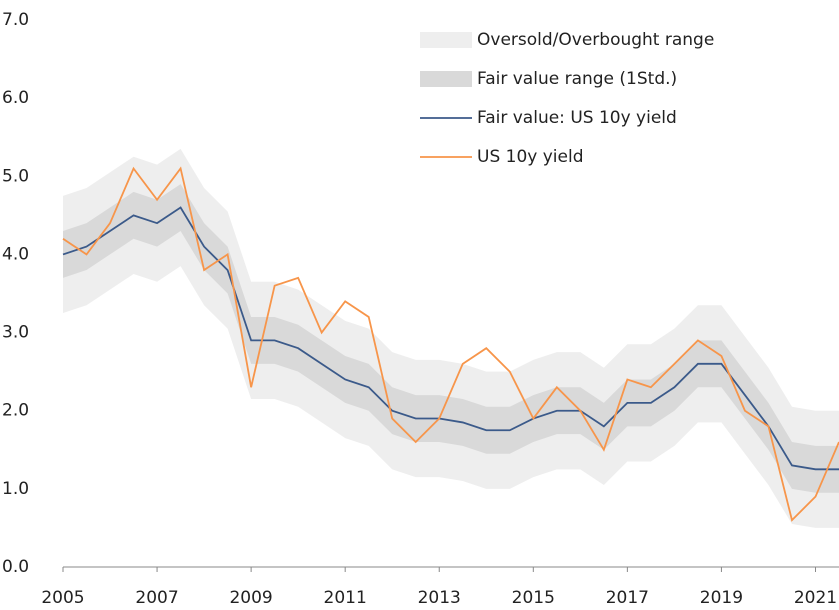  I want to click on y-tick-label: 2.0, so click(15, 411).